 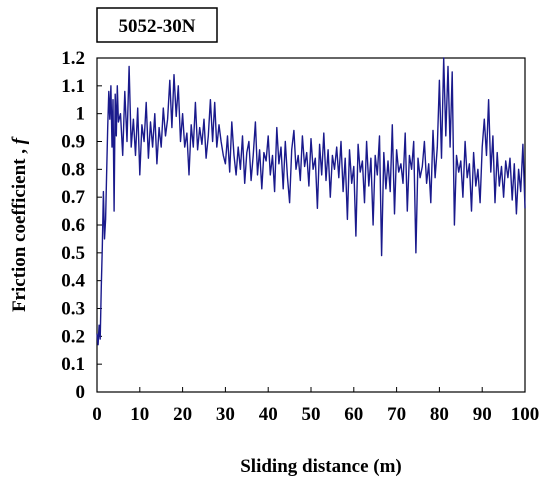 I want to click on x-tick-label: 40, so click(x=268, y=414).